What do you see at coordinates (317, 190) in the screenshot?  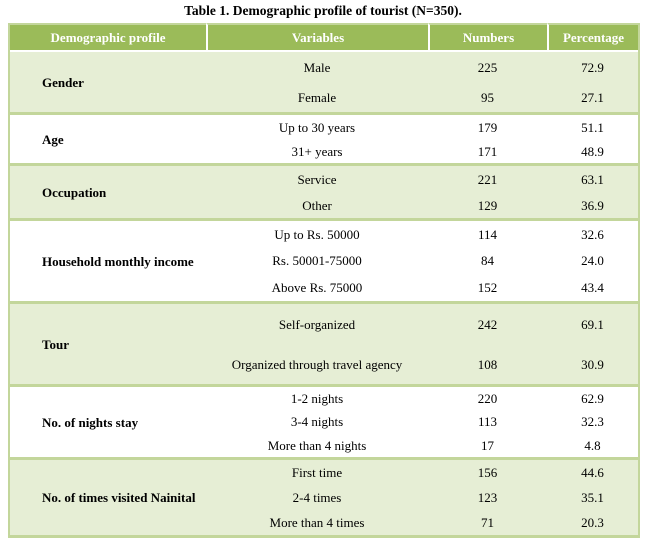 I see `variables-cell: Service Other` at bounding box center [317, 190].